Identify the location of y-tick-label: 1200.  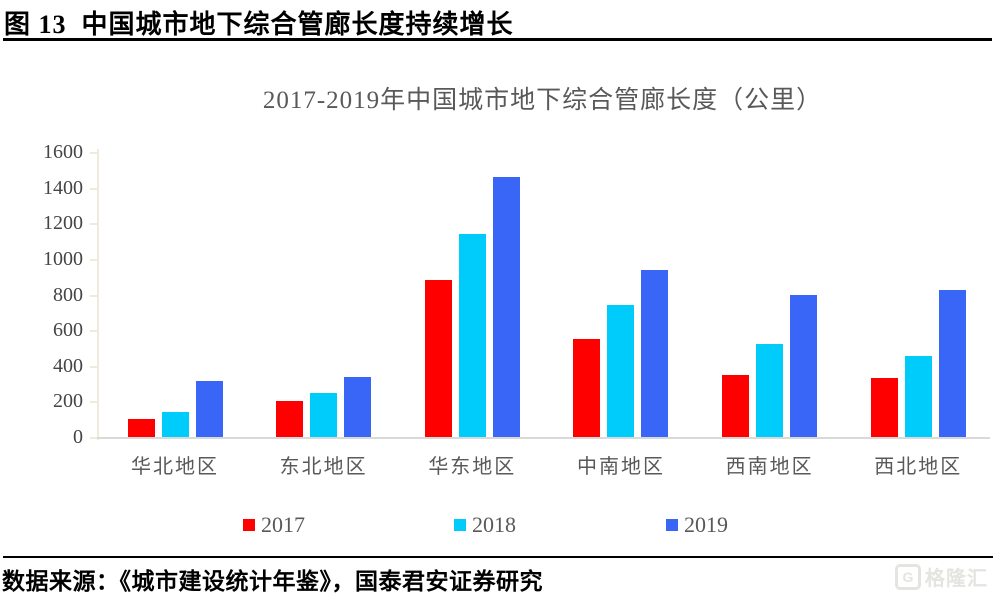
(63, 223).